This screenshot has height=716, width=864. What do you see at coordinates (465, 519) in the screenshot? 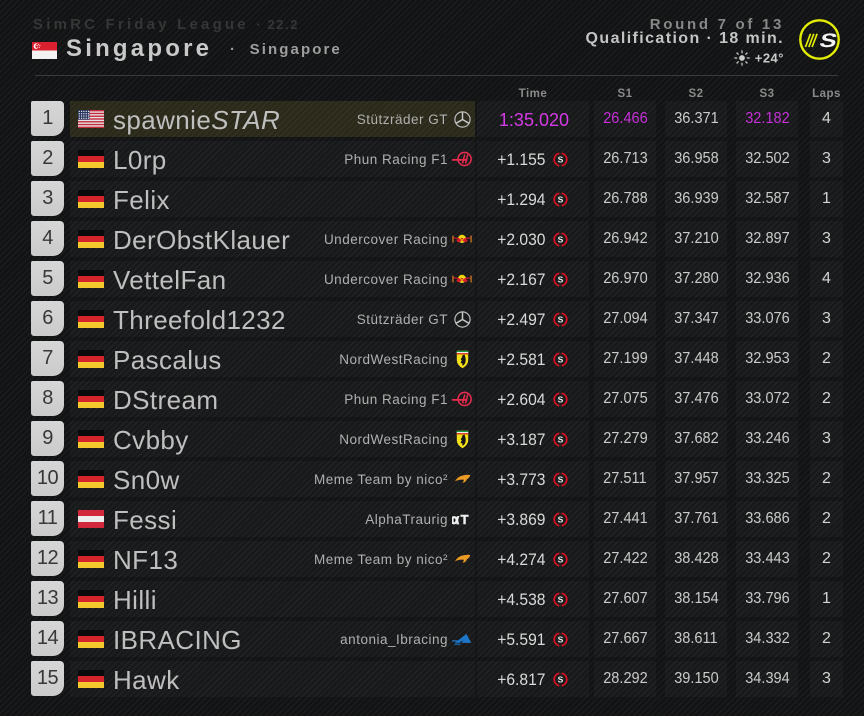
I see `svg-text: T` at bounding box center [465, 519].